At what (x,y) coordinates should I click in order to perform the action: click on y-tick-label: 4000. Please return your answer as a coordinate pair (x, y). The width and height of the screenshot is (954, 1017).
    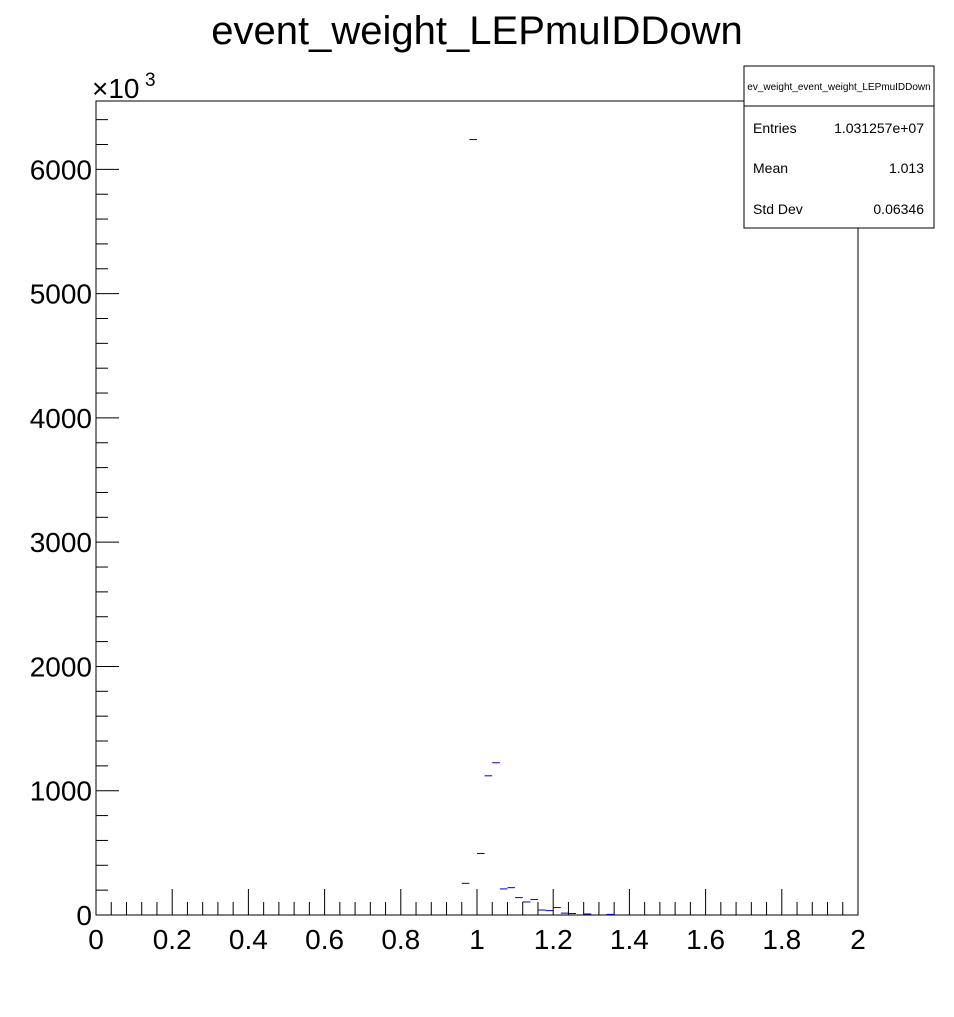
    Looking at the image, I should click on (61, 418).